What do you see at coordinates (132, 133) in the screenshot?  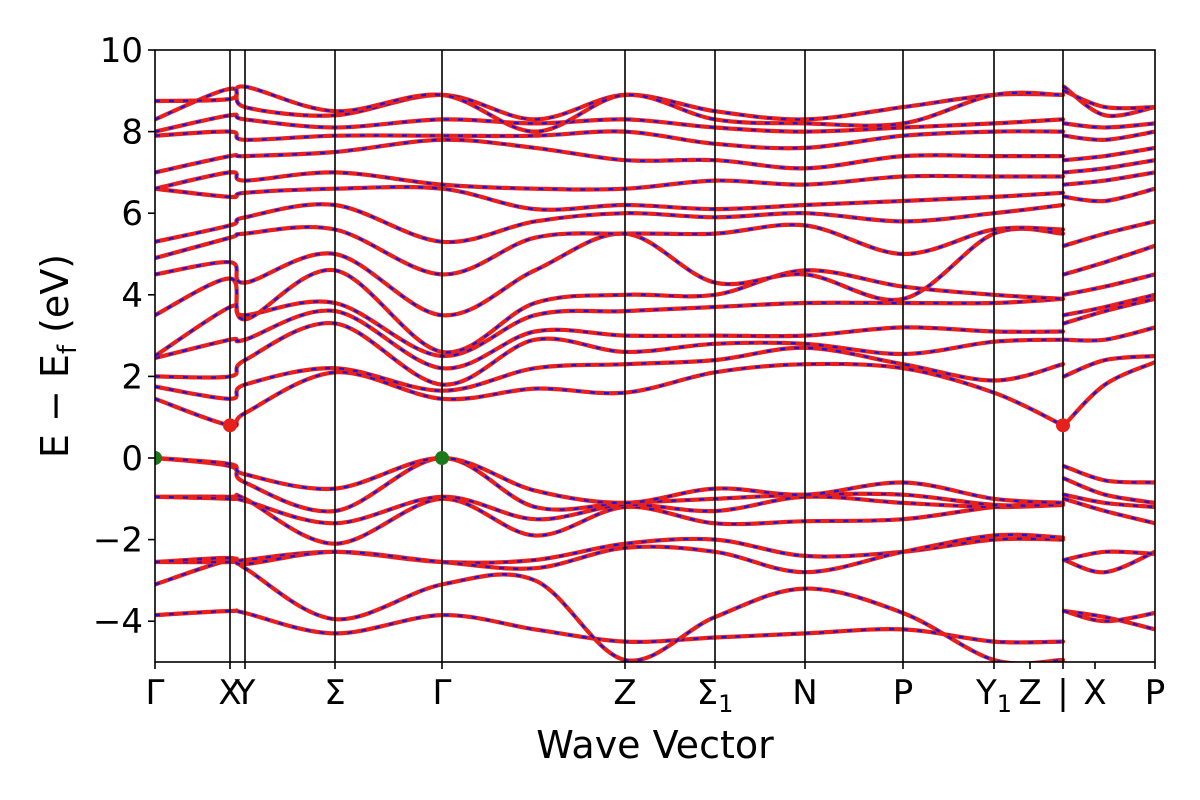 I see `y-tick-label-7: 8` at bounding box center [132, 133].